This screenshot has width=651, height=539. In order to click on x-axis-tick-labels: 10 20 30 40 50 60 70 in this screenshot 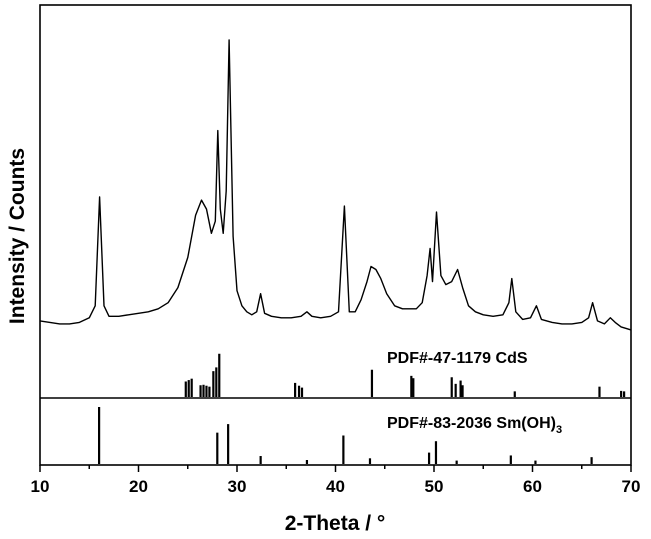, I will do `click(336, 486)`.